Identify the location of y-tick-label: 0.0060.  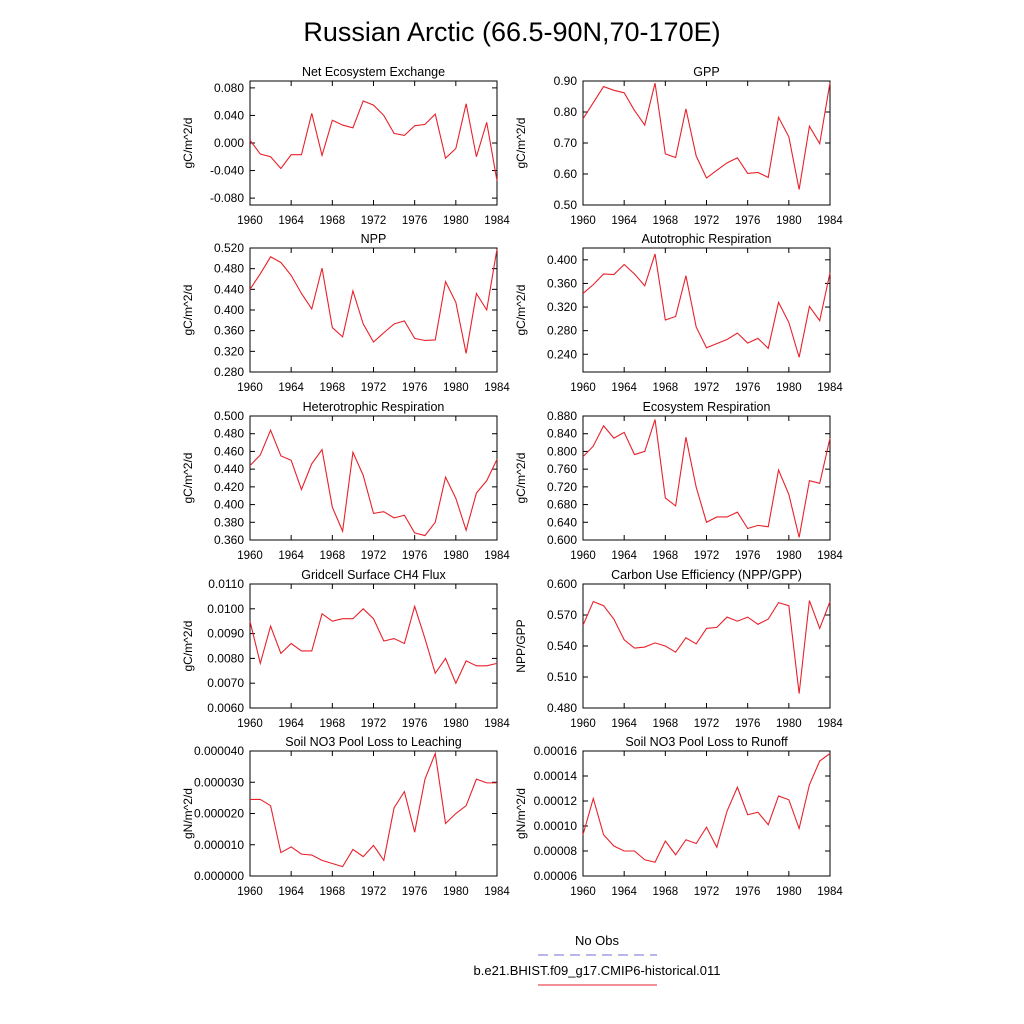
(225, 708).